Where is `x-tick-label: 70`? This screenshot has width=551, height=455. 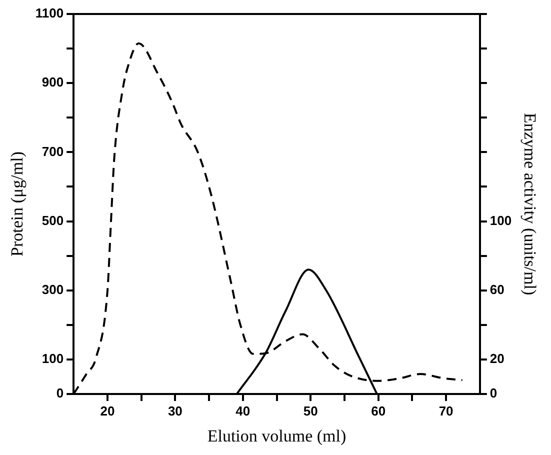
x-tick-label: 70 is located at coordinates (446, 410).